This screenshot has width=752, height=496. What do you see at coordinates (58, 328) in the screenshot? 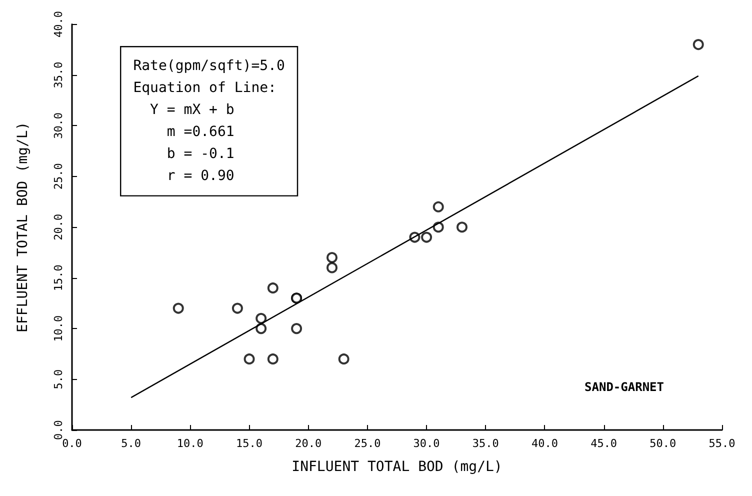
I see `y-tick-label: 10.0` at bounding box center [58, 328].